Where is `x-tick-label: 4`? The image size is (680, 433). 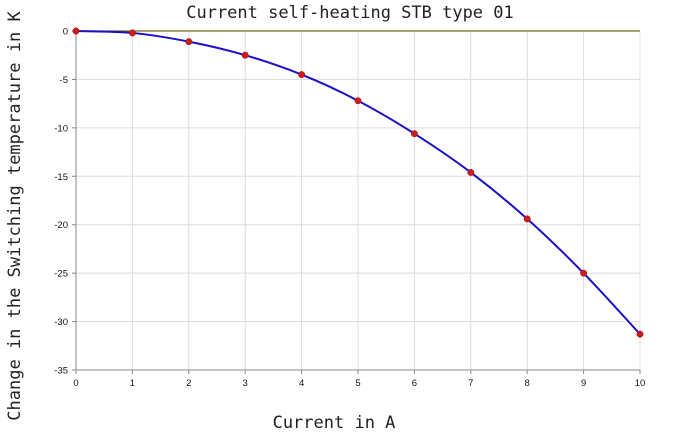 x-tick-label: 4 is located at coordinates (301, 383).